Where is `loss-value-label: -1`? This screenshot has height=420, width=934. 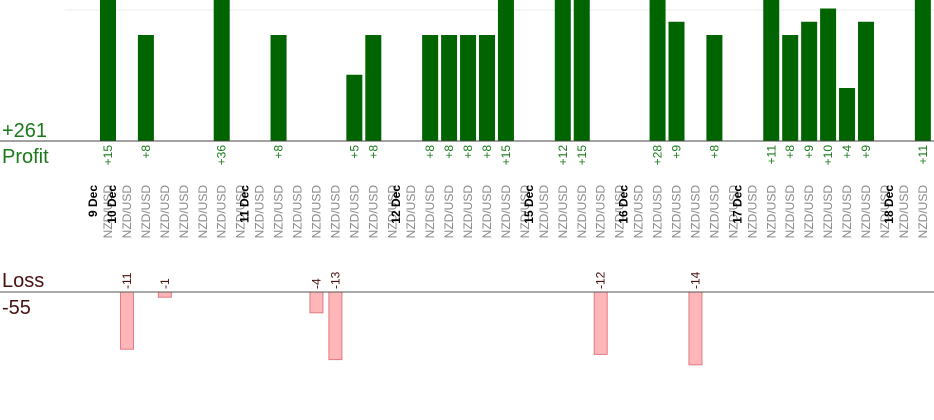
loss-value-label: -1 is located at coordinates (165, 283).